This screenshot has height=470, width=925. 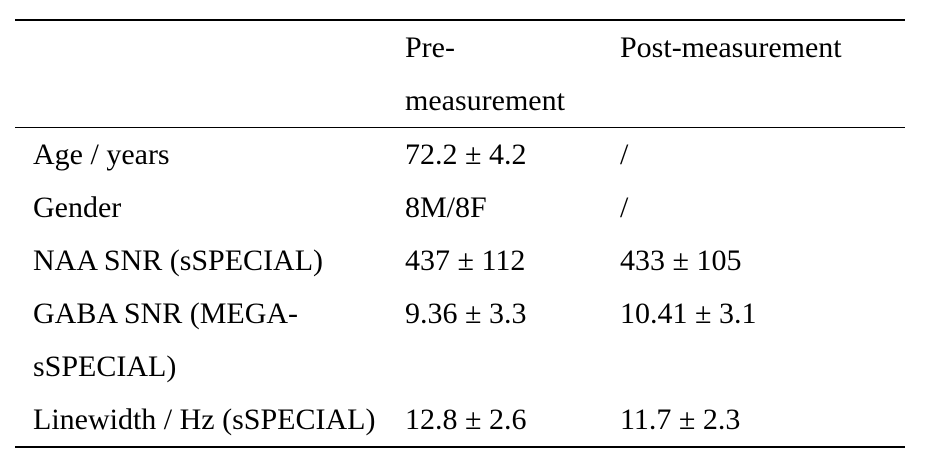 What do you see at coordinates (178, 260) in the screenshot?
I see `row-label: NAA SNR (sSPECIAL)` at bounding box center [178, 260].